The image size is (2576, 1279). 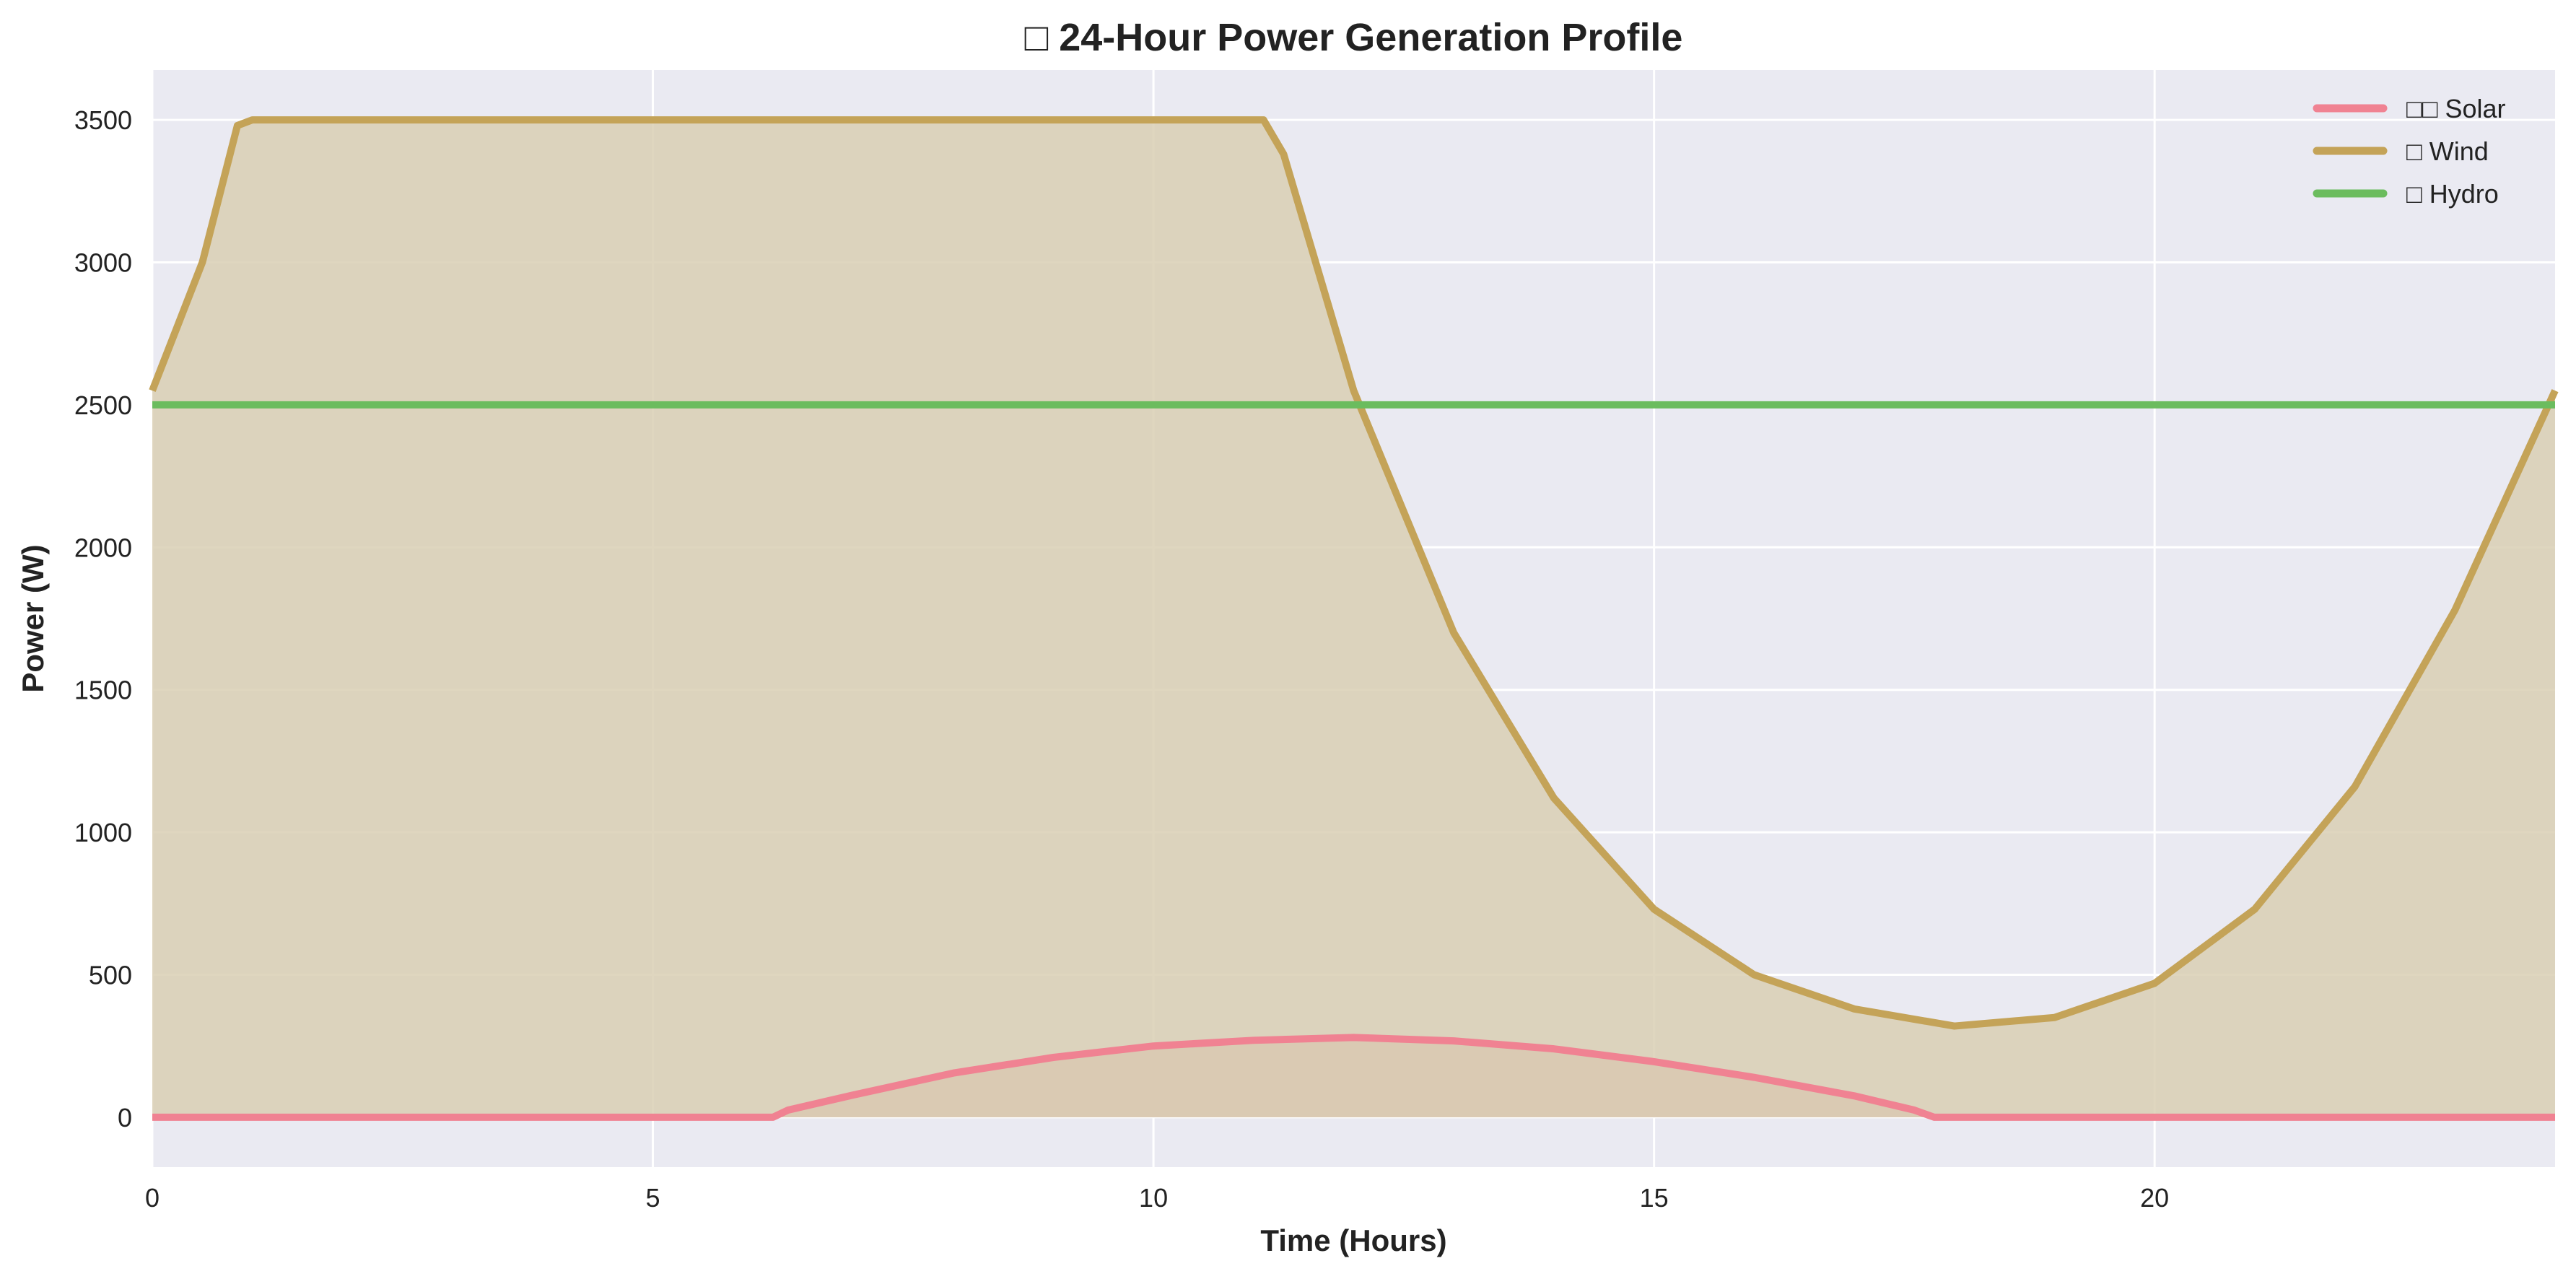 I want to click on legend-label-solar: □□ Solar, so click(x=2456, y=108).